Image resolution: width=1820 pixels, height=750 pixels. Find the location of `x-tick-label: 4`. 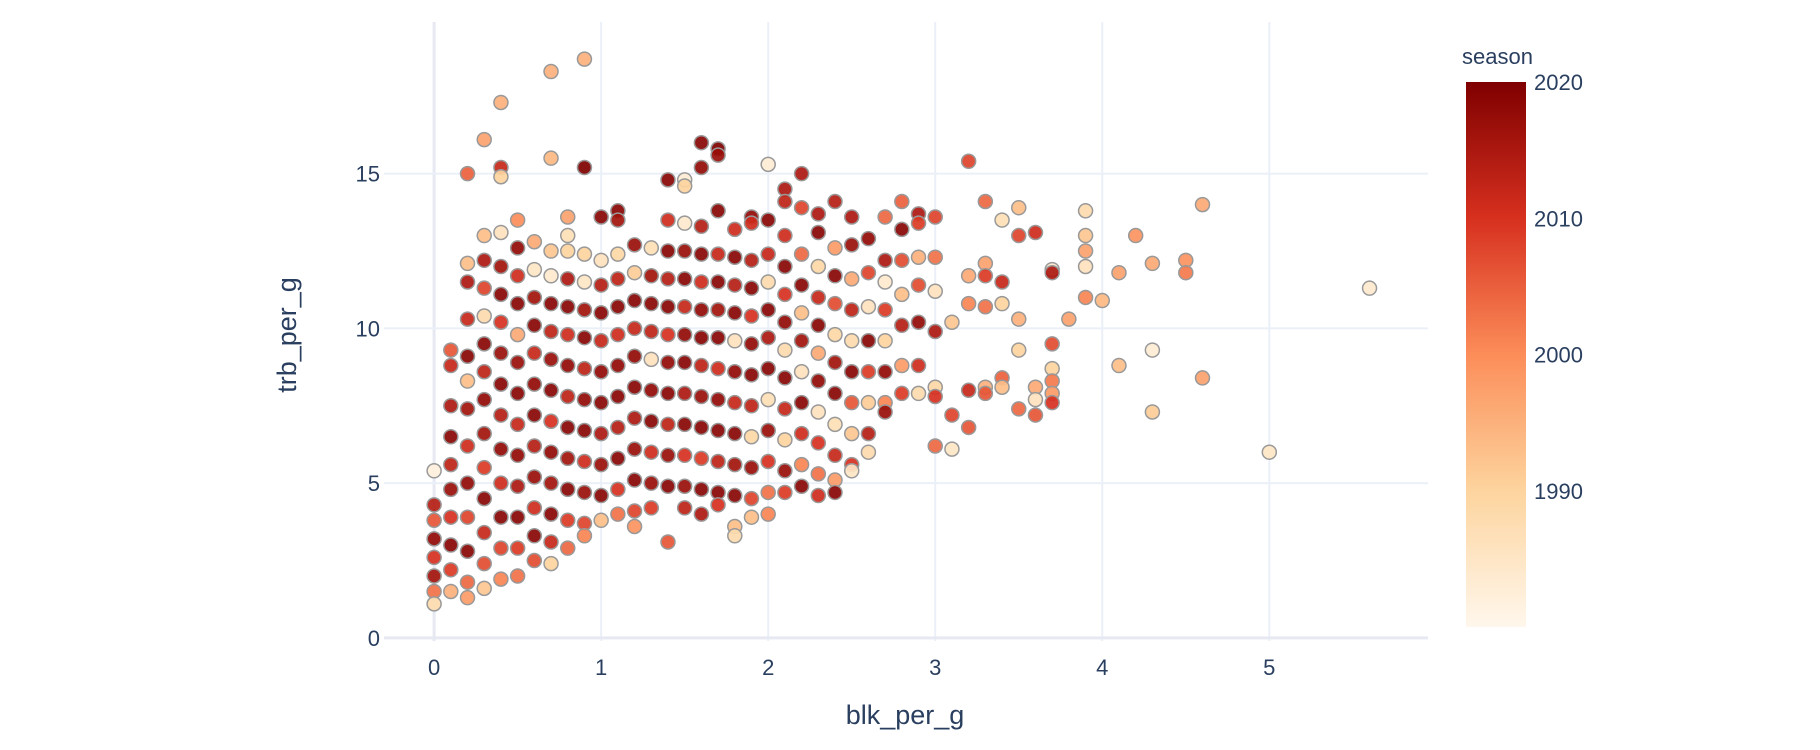

x-tick-label: 4 is located at coordinates (1102, 667).